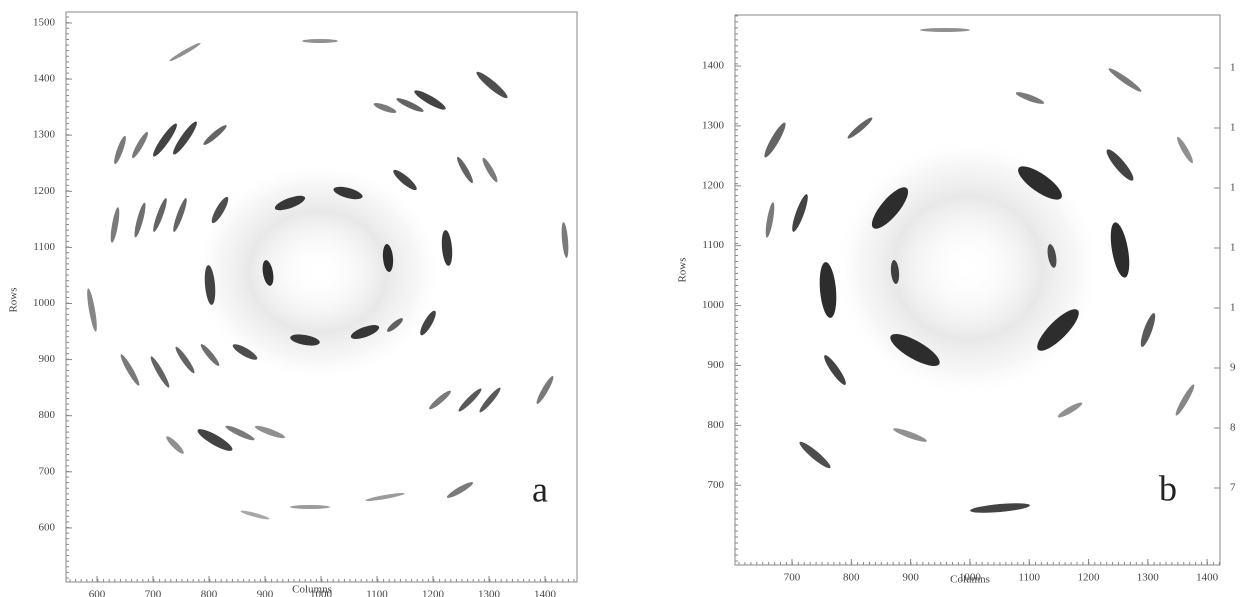 The height and width of the screenshot is (597, 1247). Describe the element at coordinates (14, 299) in the screenshot. I see `y-axis-label: Rows` at that location.